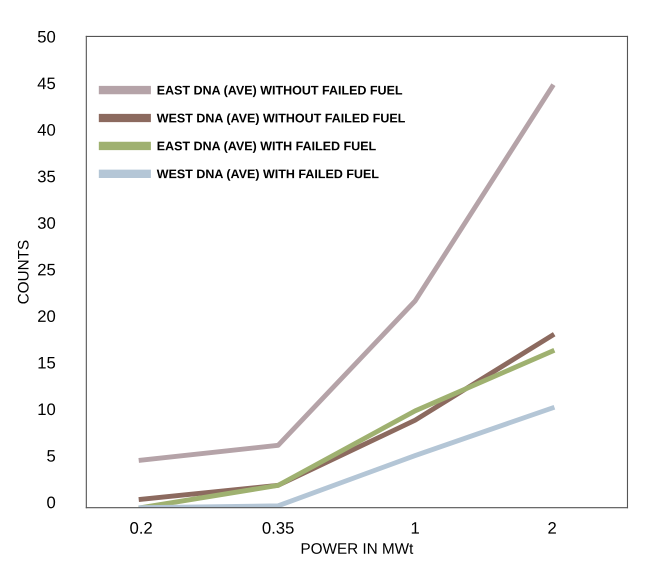  What do you see at coordinates (280, 91) in the screenshot?
I see `legend-label: EAST DNA (AVE) WITHOUT FAILED FUEL` at bounding box center [280, 91].